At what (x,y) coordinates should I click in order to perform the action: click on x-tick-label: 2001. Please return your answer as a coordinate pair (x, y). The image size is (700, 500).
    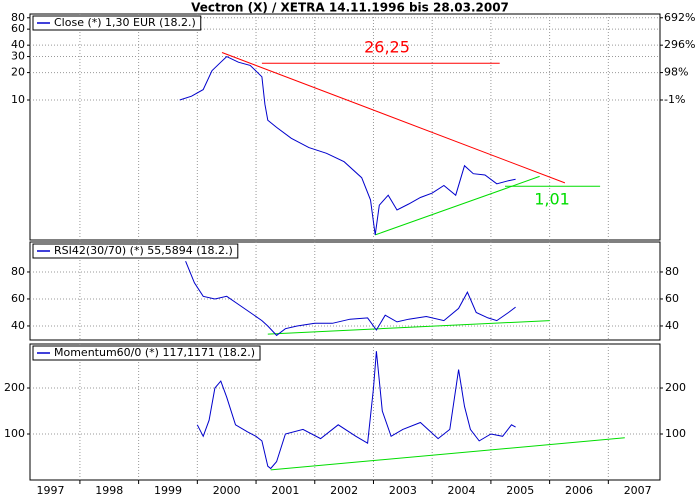
    Looking at the image, I should click on (285, 490).